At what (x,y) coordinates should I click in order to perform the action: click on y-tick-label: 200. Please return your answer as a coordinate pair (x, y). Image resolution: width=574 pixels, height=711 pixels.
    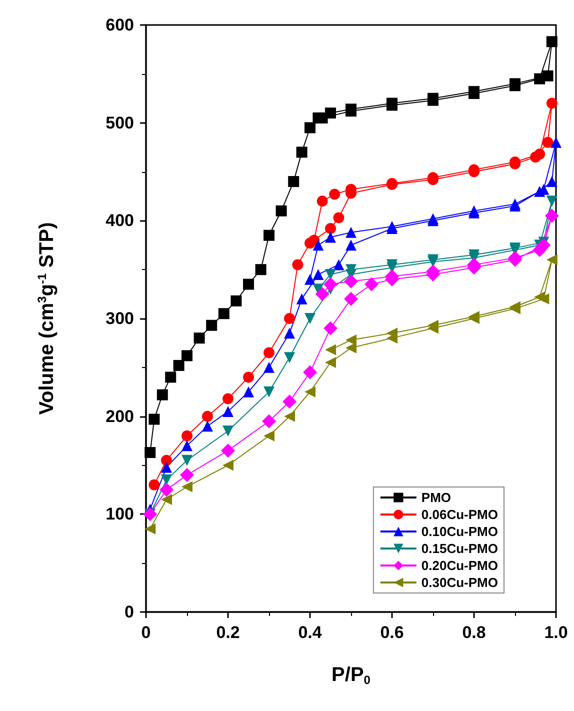
    Looking at the image, I should click on (120, 416).